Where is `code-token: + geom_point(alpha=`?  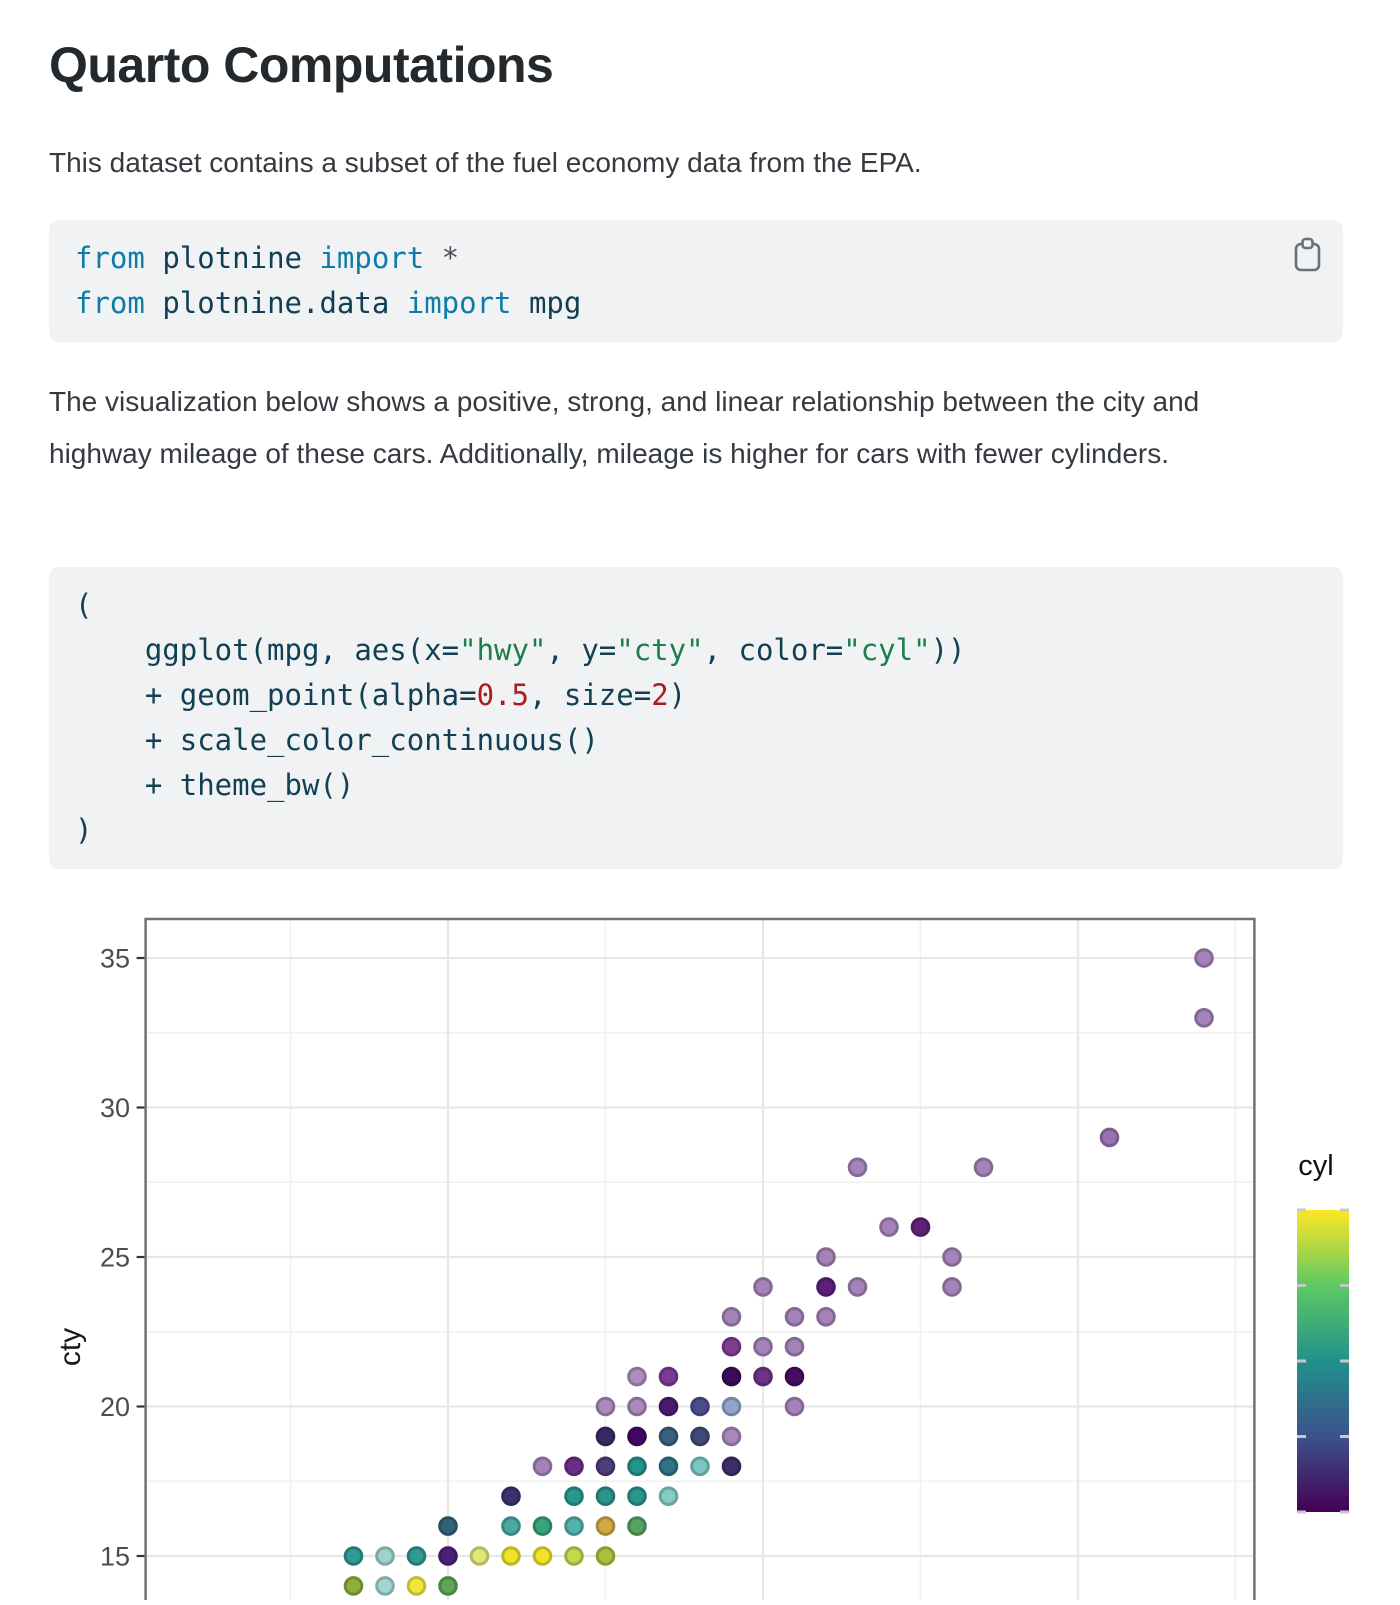
code-token: + geom_point(alpha= is located at coordinates (276, 695).